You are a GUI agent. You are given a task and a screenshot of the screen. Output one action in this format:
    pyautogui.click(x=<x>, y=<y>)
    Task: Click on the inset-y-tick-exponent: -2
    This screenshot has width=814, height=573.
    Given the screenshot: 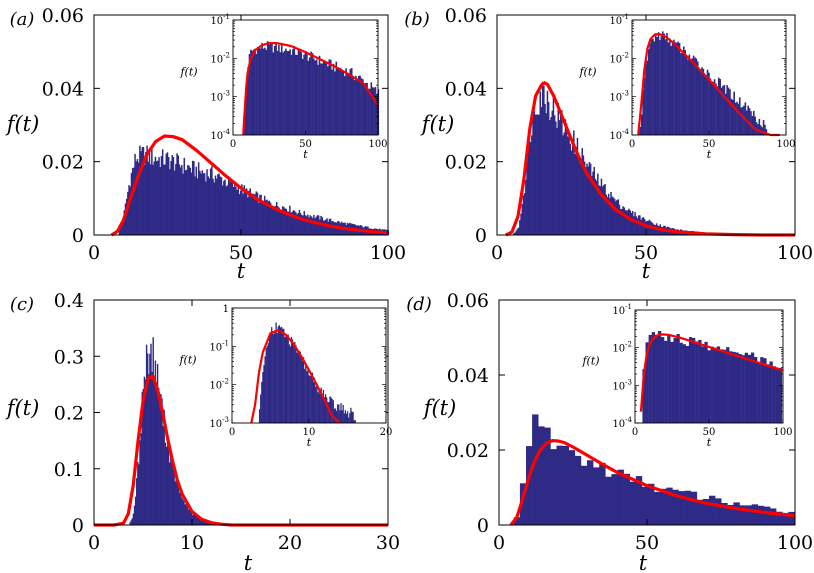 What is the action you would take?
    pyautogui.click(x=625, y=55)
    